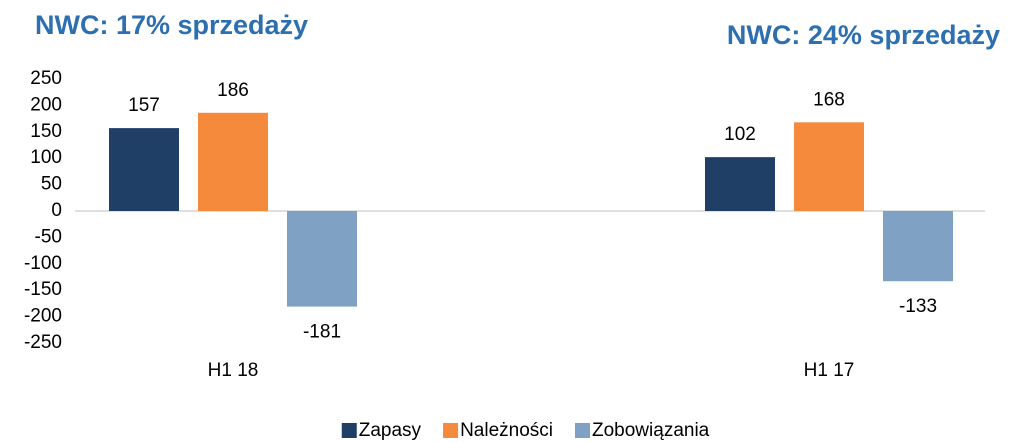 The image size is (1013, 442). Describe the element at coordinates (43, 289) in the screenshot. I see `y-tick-label: -150` at that location.